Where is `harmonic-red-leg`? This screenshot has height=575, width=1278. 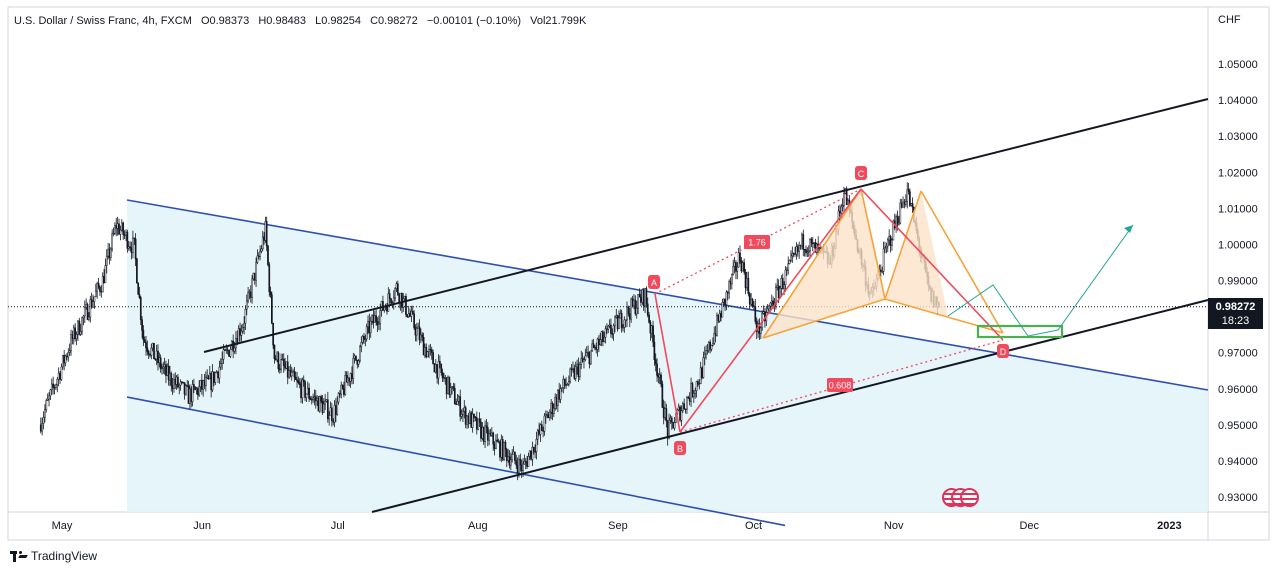
harmonic-red-leg is located at coordinates (932, 264).